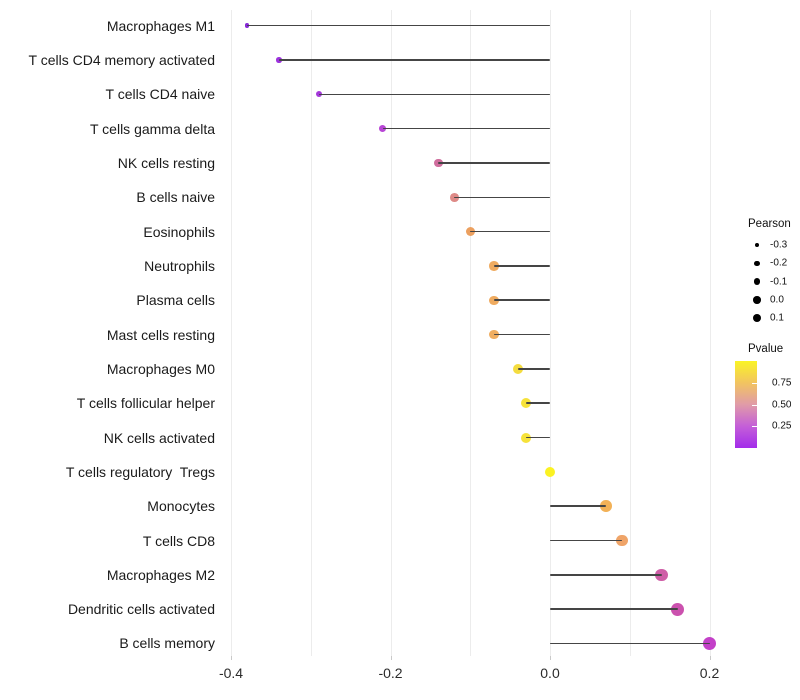 The image size is (800, 700). What do you see at coordinates (550, 673) in the screenshot?
I see `x-axis-tick-label: 0.0` at bounding box center [550, 673].